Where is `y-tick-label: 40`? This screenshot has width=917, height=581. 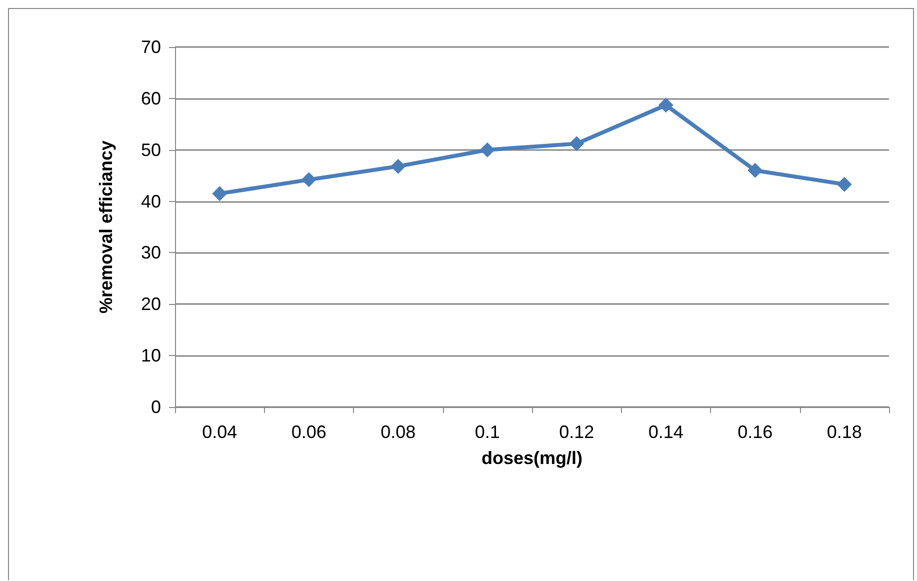
y-tick-label: 40 is located at coordinates (150, 201).